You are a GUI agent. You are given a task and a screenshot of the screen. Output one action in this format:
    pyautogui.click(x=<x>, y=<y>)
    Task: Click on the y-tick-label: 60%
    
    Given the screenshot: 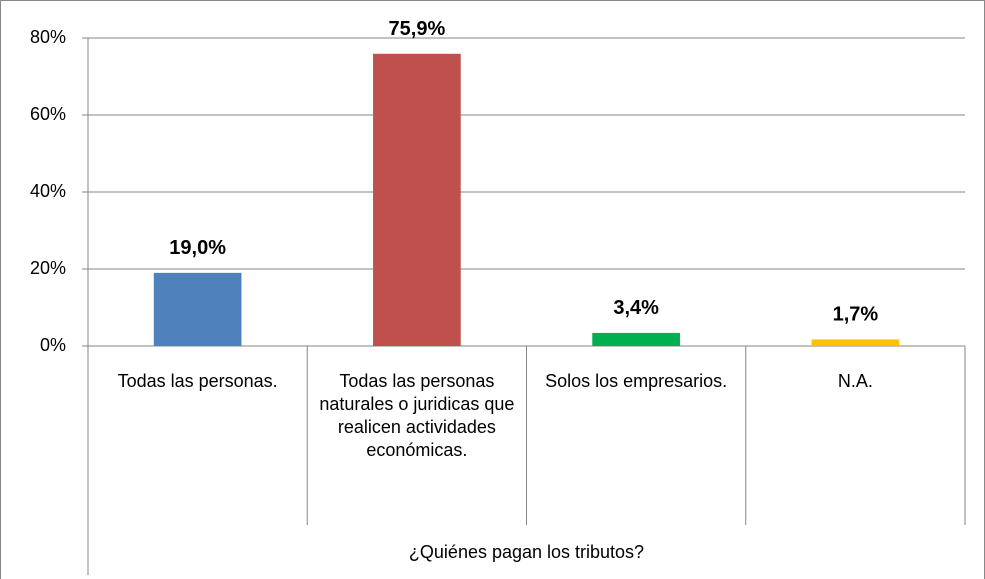 What is the action you would take?
    pyautogui.click(x=48, y=114)
    